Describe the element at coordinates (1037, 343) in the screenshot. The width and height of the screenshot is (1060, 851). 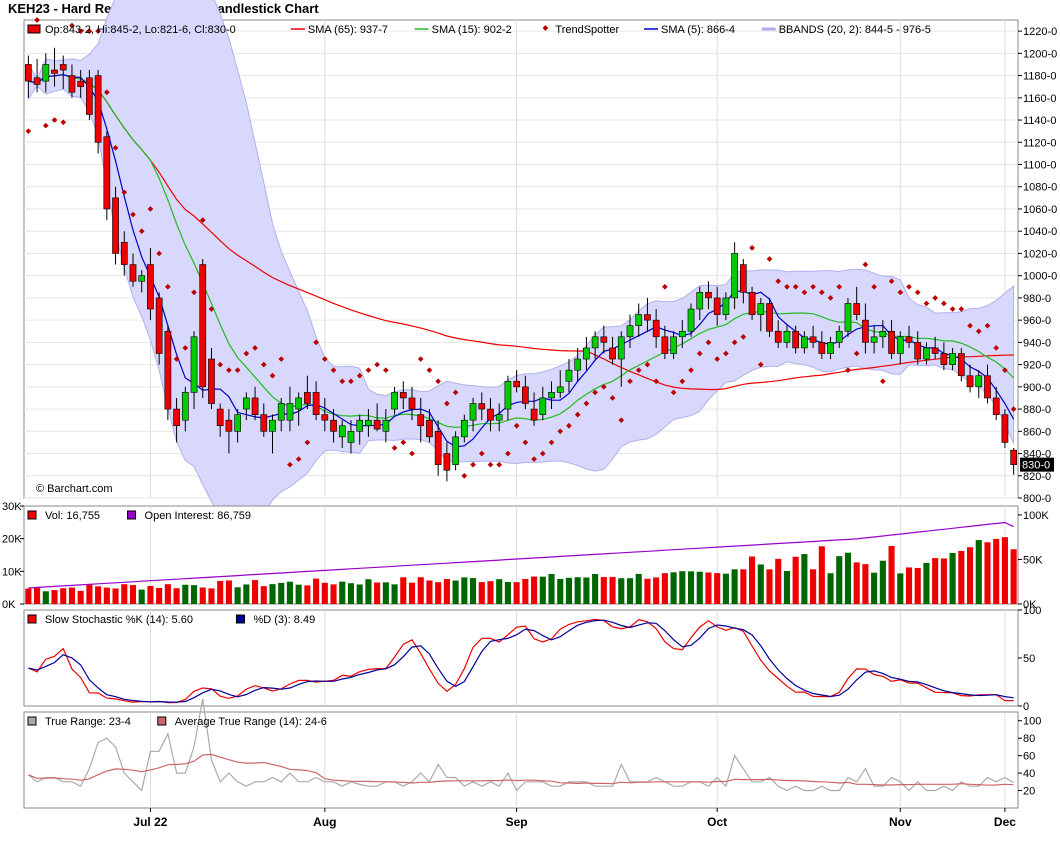
I see `price-axis-tick-label: 940-0` at that location.